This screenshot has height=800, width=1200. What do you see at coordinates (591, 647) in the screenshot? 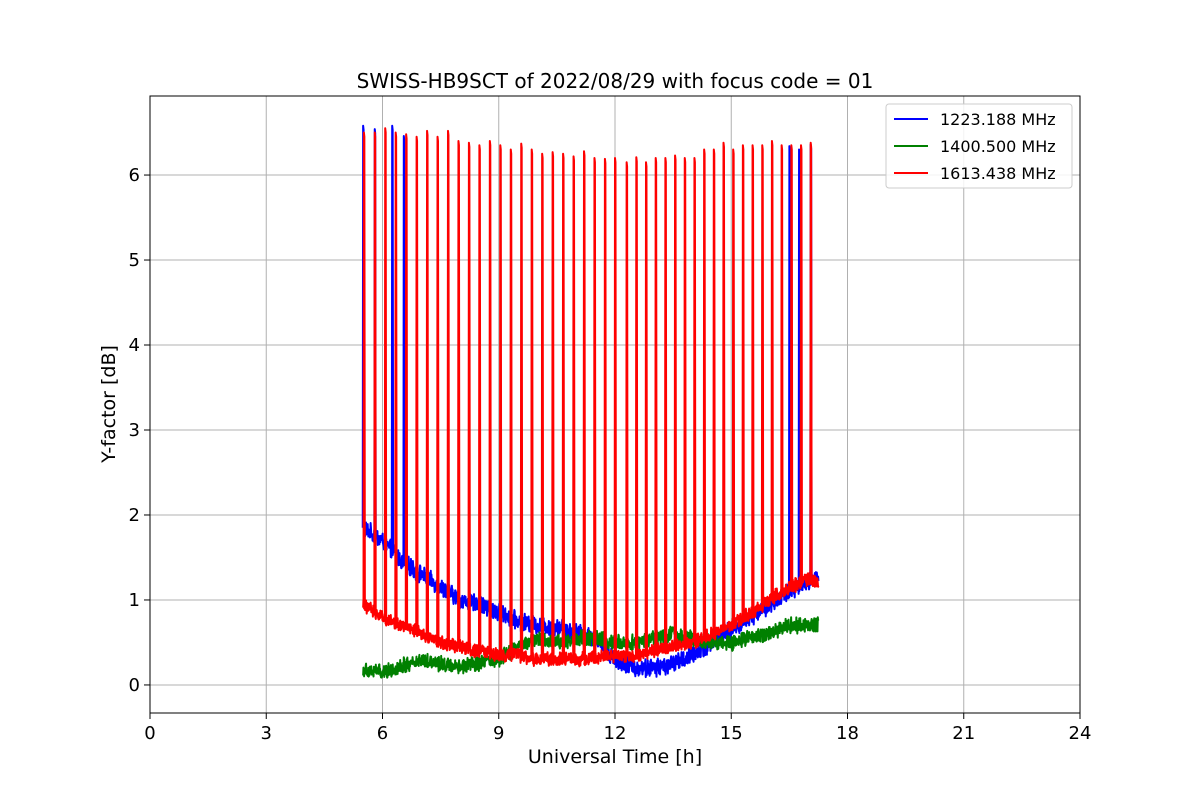
I see `series-line` at bounding box center [591, 647].